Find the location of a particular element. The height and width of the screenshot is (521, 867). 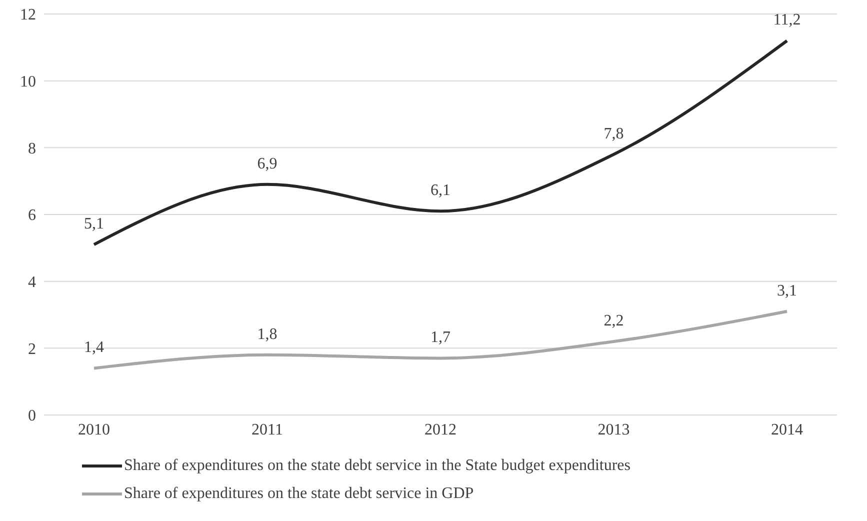

data-label: 2,2 is located at coordinates (614, 321).